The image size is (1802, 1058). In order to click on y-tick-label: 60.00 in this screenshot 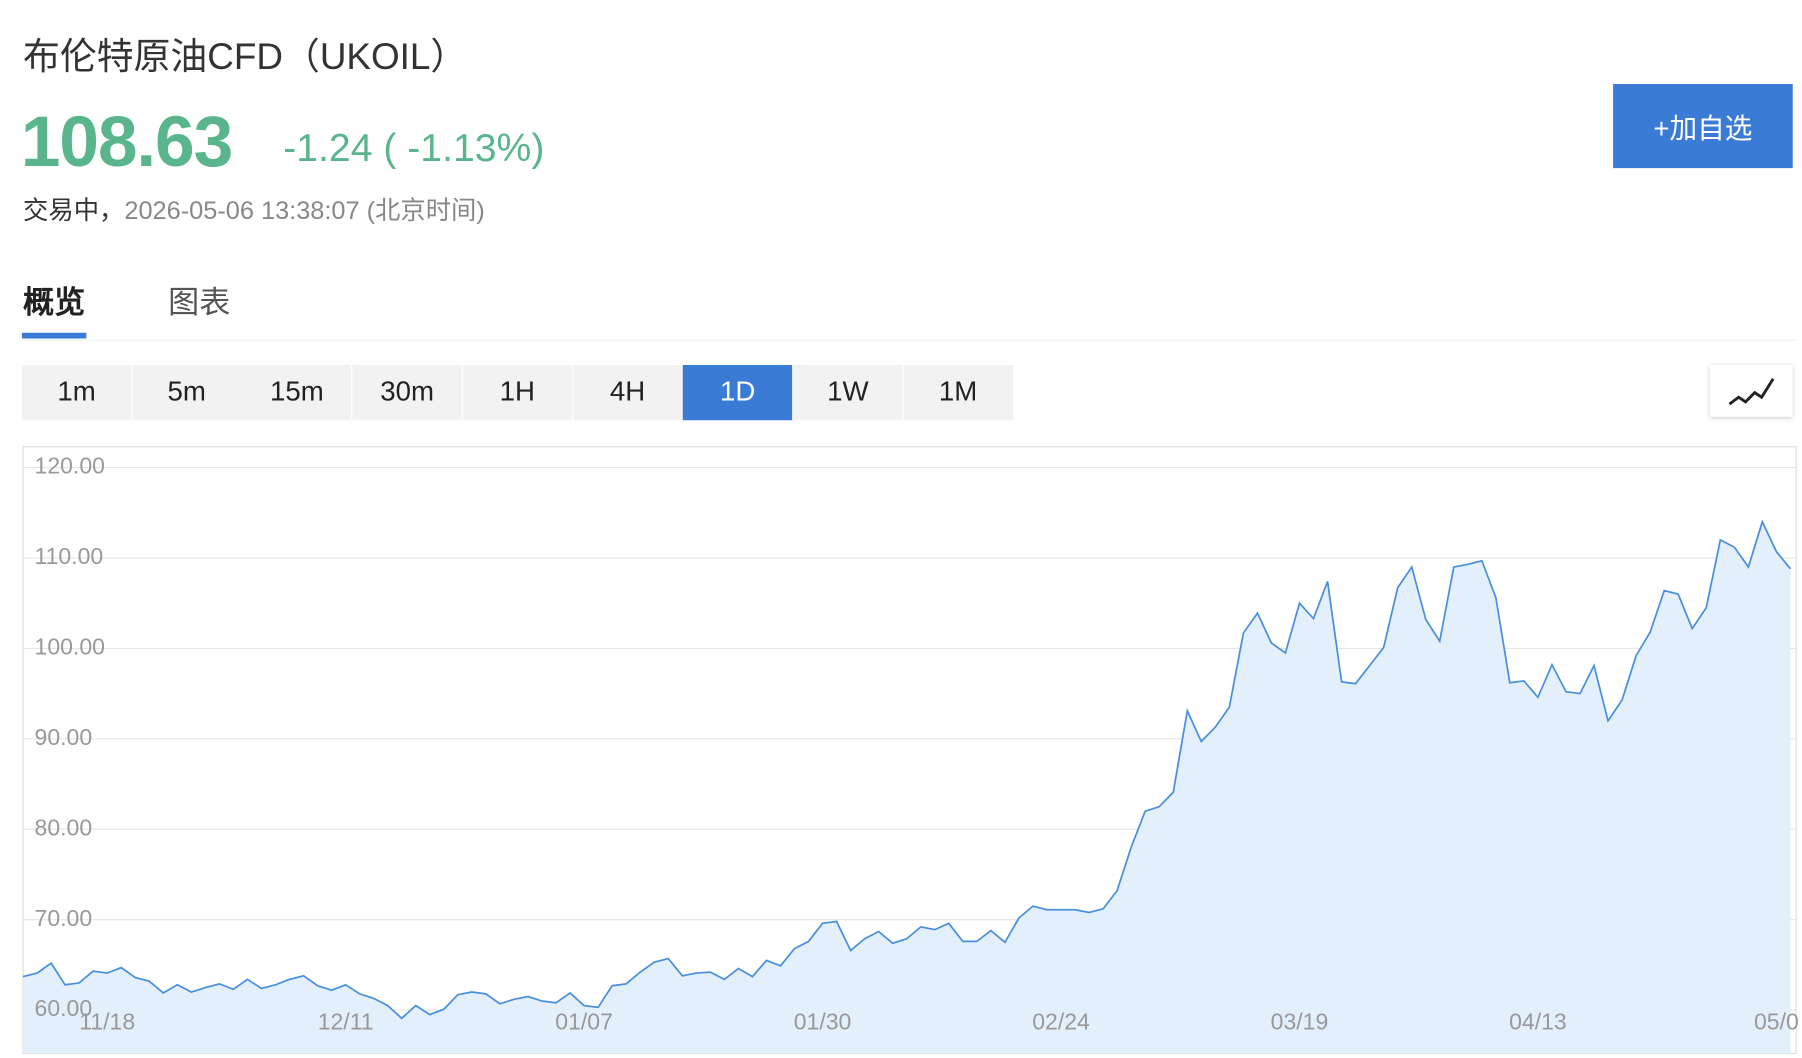, I will do `click(64, 1008)`.